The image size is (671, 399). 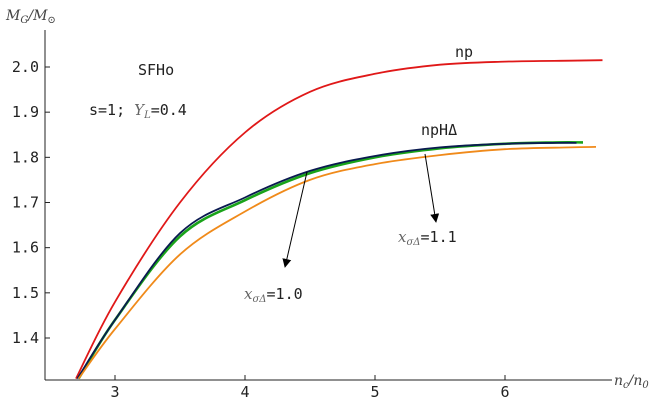 What do you see at coordinates (138, 111) in the screenshot?
I see `params-label: s=1; YL=0.4` at bounding box center [138, 111].